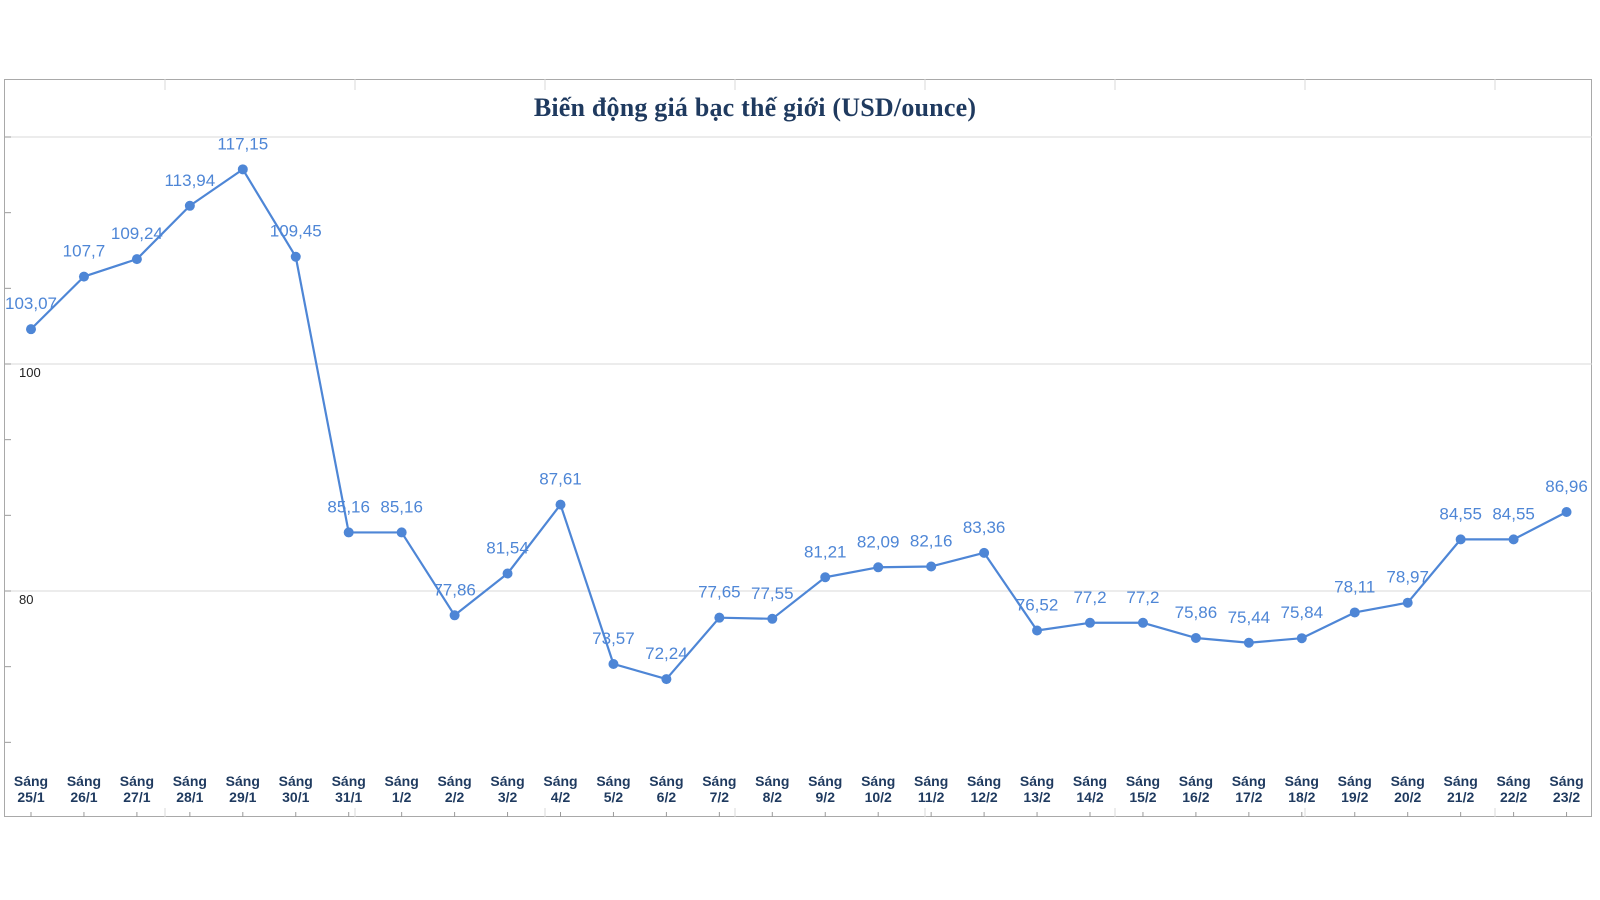 This screenshot has width=1600, height=900. Describe the element at coordinates (613, 638) in the screenshot. I see `data-label: 73,57` at that location.